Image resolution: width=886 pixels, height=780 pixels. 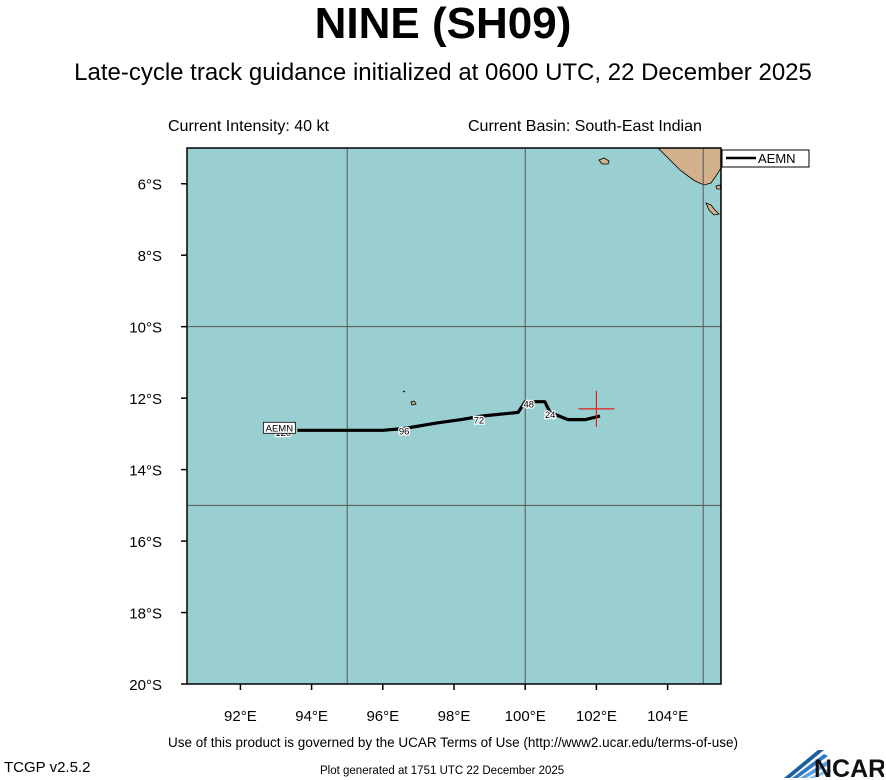 I want to click on lon-tick-label: 100°E, so click(x=525, y=716).